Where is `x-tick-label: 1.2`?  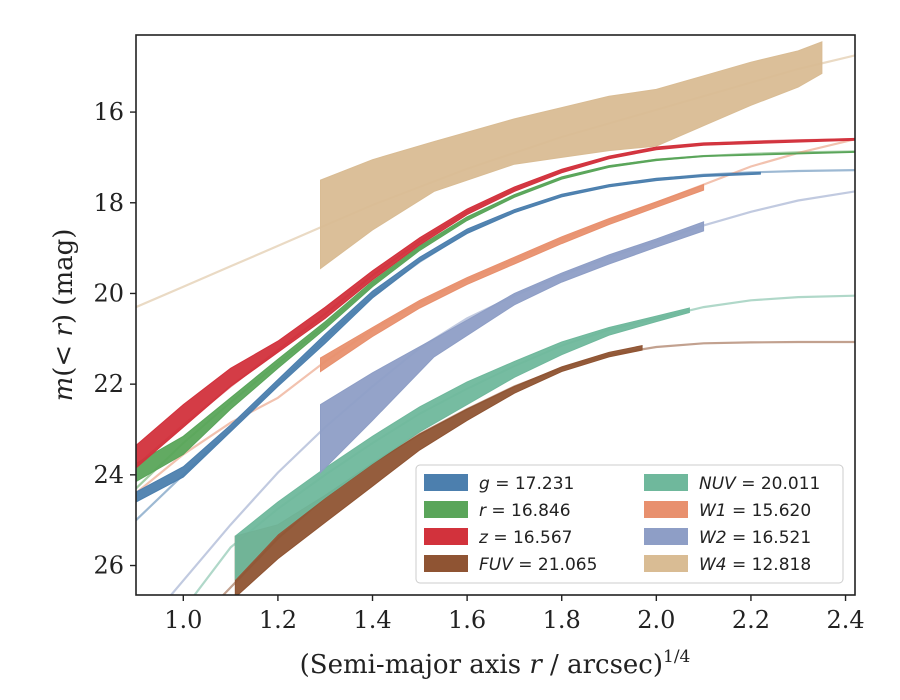
x-tick-label: 1.2 is located at coordinates (278, 620).